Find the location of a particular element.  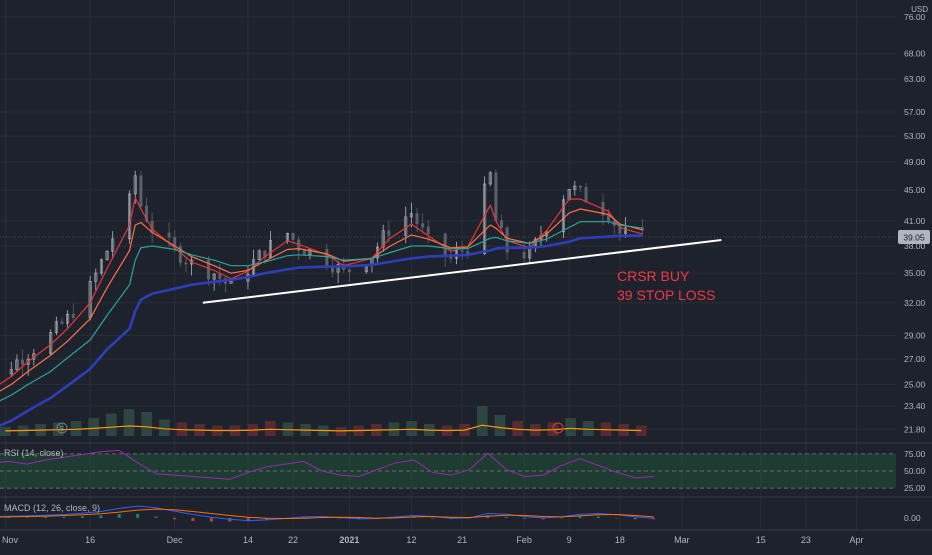

time-tick-label: 14 is located at coordinates (248, 540).